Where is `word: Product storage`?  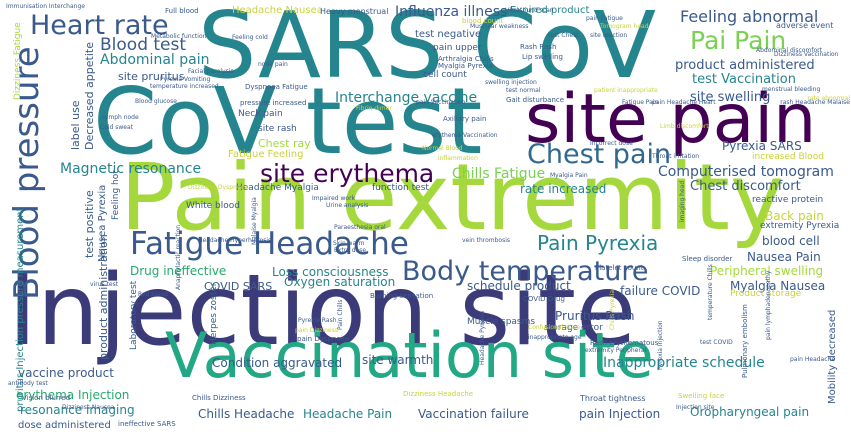
word: Product storage is located at coordinates (766, 294).